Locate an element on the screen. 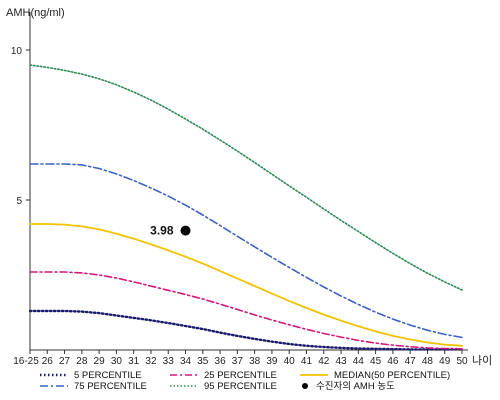 This screenshot has height=400, width=500. legend-label: 25 PERCENTILE is located at coordinates (240, 375).